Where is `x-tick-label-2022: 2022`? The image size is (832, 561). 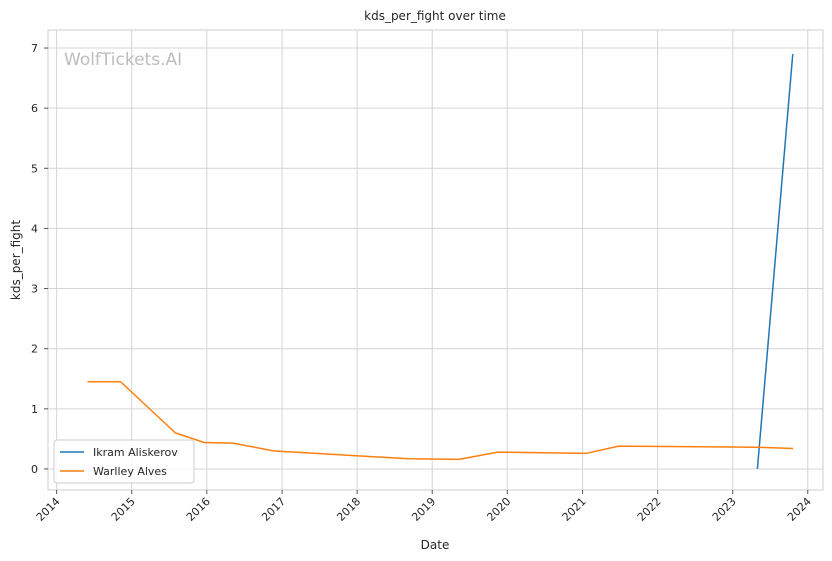 x-tick-label-2022: 2022 is located at coordinates (649, 509).